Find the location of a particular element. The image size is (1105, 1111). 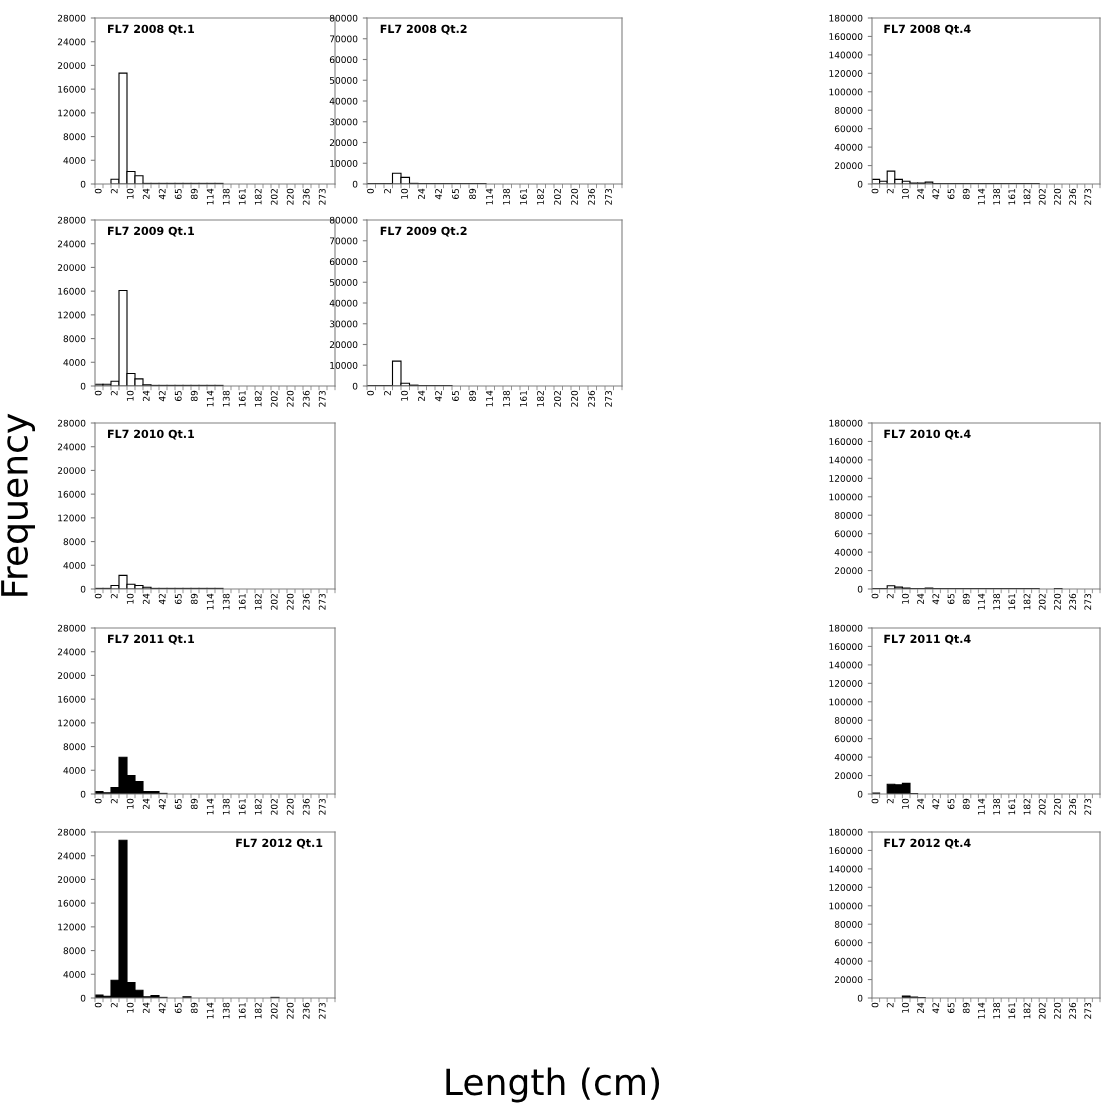

y-tick-label: 100000 is located at coordinates (846, 702).